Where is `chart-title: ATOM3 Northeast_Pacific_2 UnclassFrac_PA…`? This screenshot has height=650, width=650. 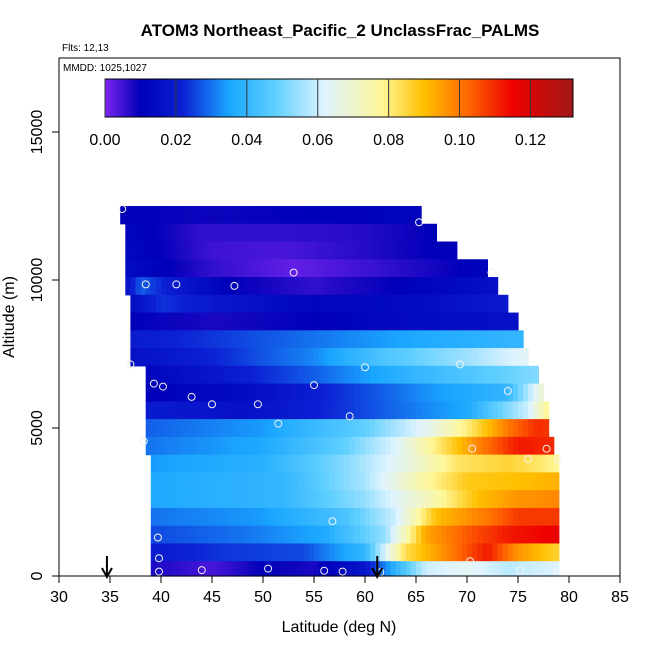 chart-title: ATOM3 Northeast_Pacific_2 UnclassFrac_PA… is located at coordinates (340, 30).